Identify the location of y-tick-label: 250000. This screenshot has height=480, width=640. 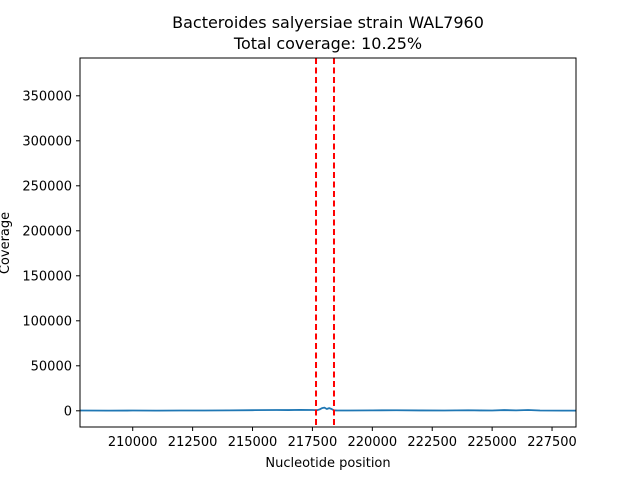
(47, 186).